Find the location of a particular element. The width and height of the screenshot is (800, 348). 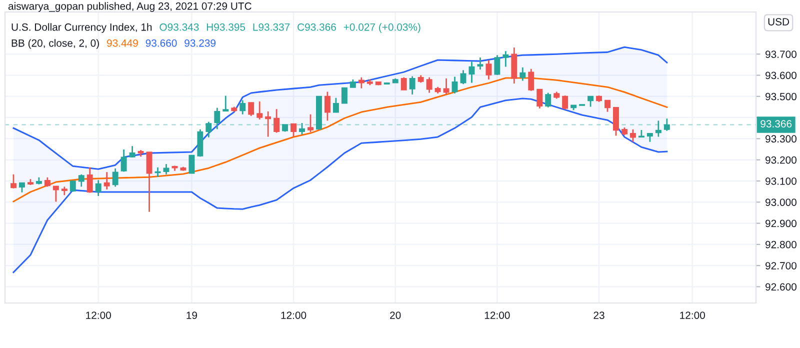

annotation: 93.239 is located at coordinates (200, 43).